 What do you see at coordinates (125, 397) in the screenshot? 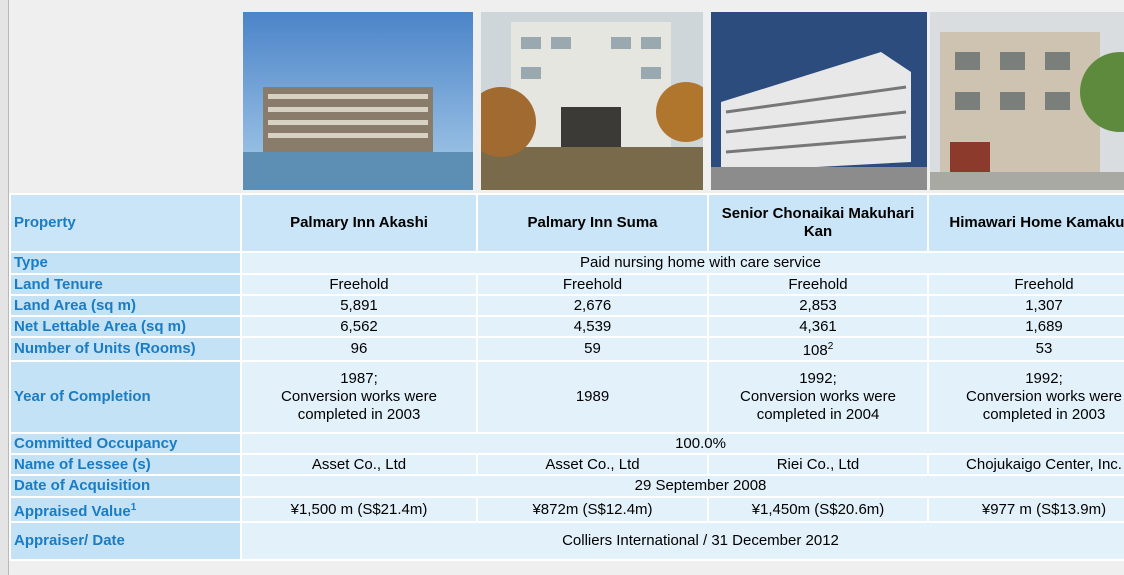
I see `row-label: Year of Completion` at bounding box center [125, 397].